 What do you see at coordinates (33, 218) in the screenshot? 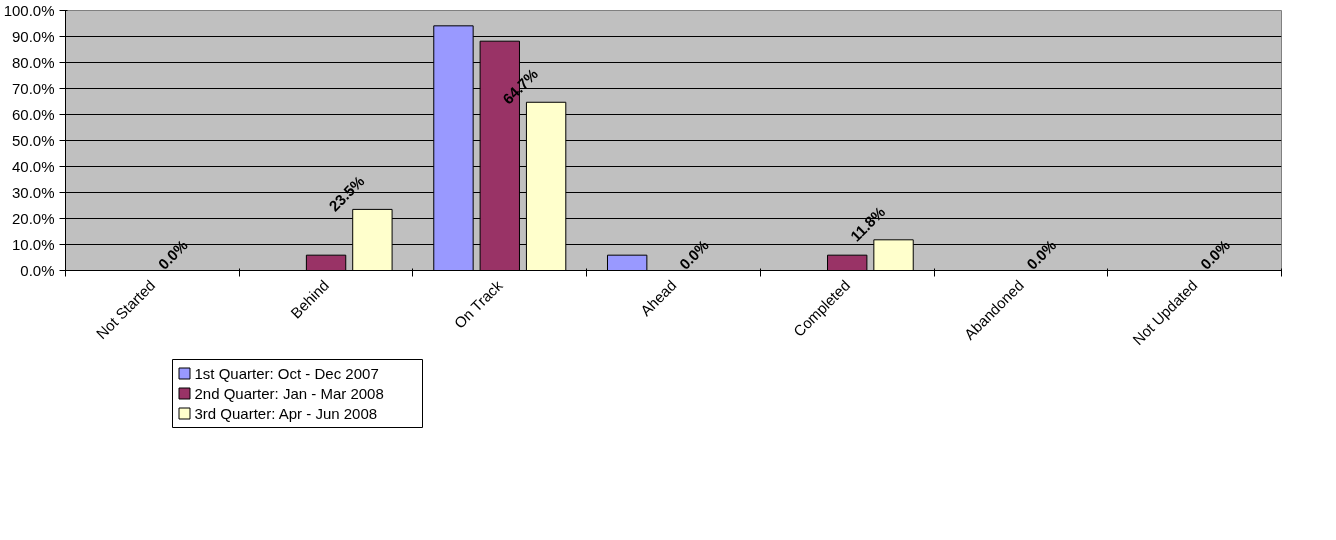
I see `y-tick-label: 20.0%` at bounding box center [33, 218].